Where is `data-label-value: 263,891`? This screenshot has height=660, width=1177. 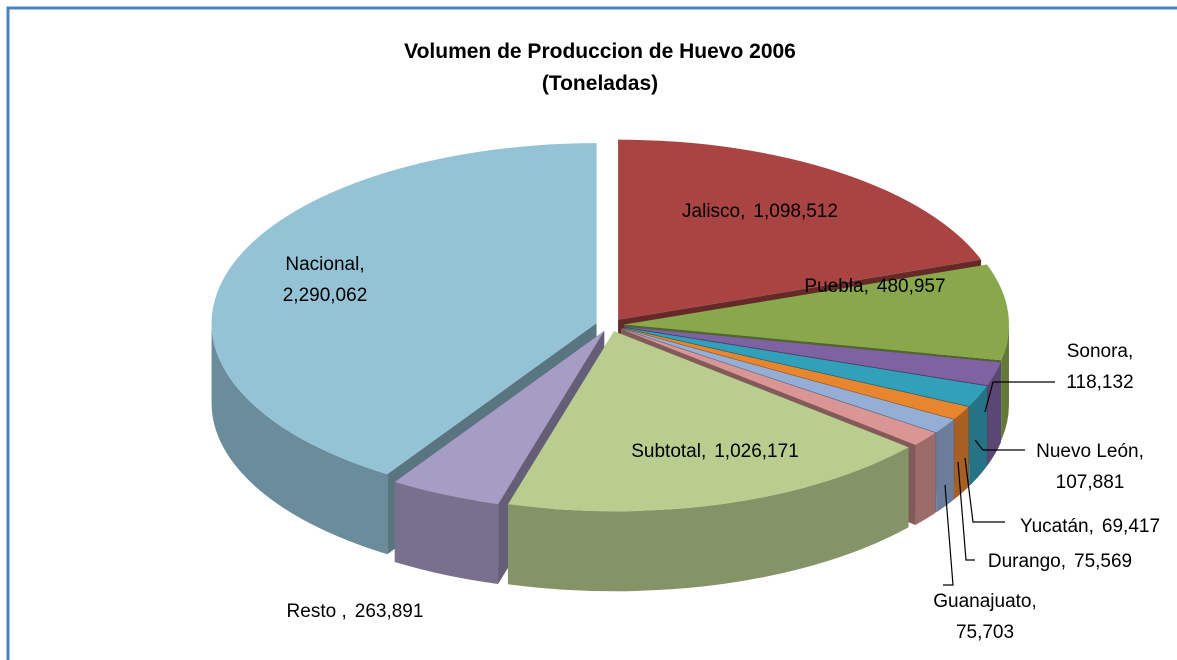
data-label-value: 263,891 is located at coordinates (389, 611).